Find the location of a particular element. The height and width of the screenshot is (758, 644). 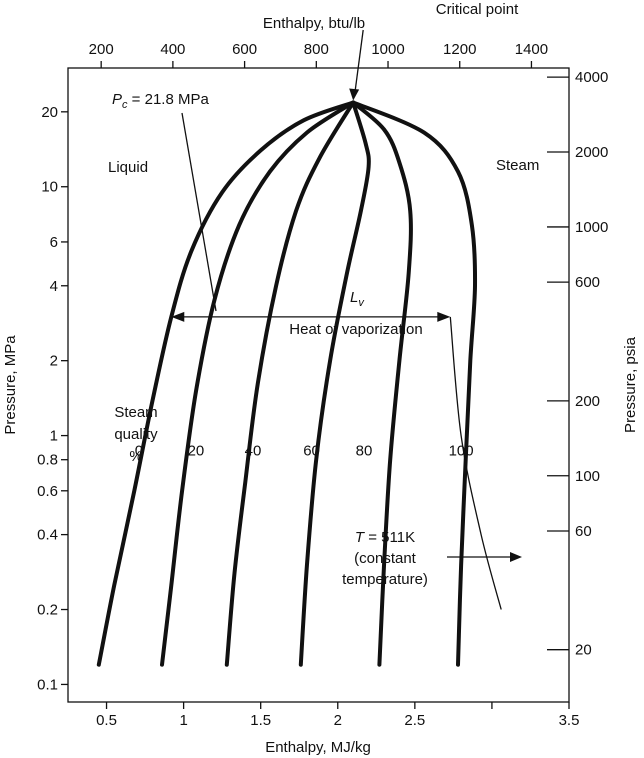

quality-label-0: 0 is located at coordinates (139, 451).